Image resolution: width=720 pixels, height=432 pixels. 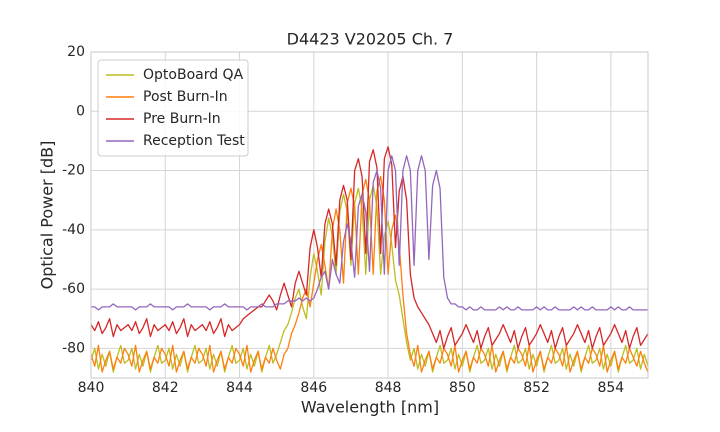 What do you see at coordinates (313, 388) in the screenshot?
I see `x-tick-label: 846` at bounding box center [313, 388].